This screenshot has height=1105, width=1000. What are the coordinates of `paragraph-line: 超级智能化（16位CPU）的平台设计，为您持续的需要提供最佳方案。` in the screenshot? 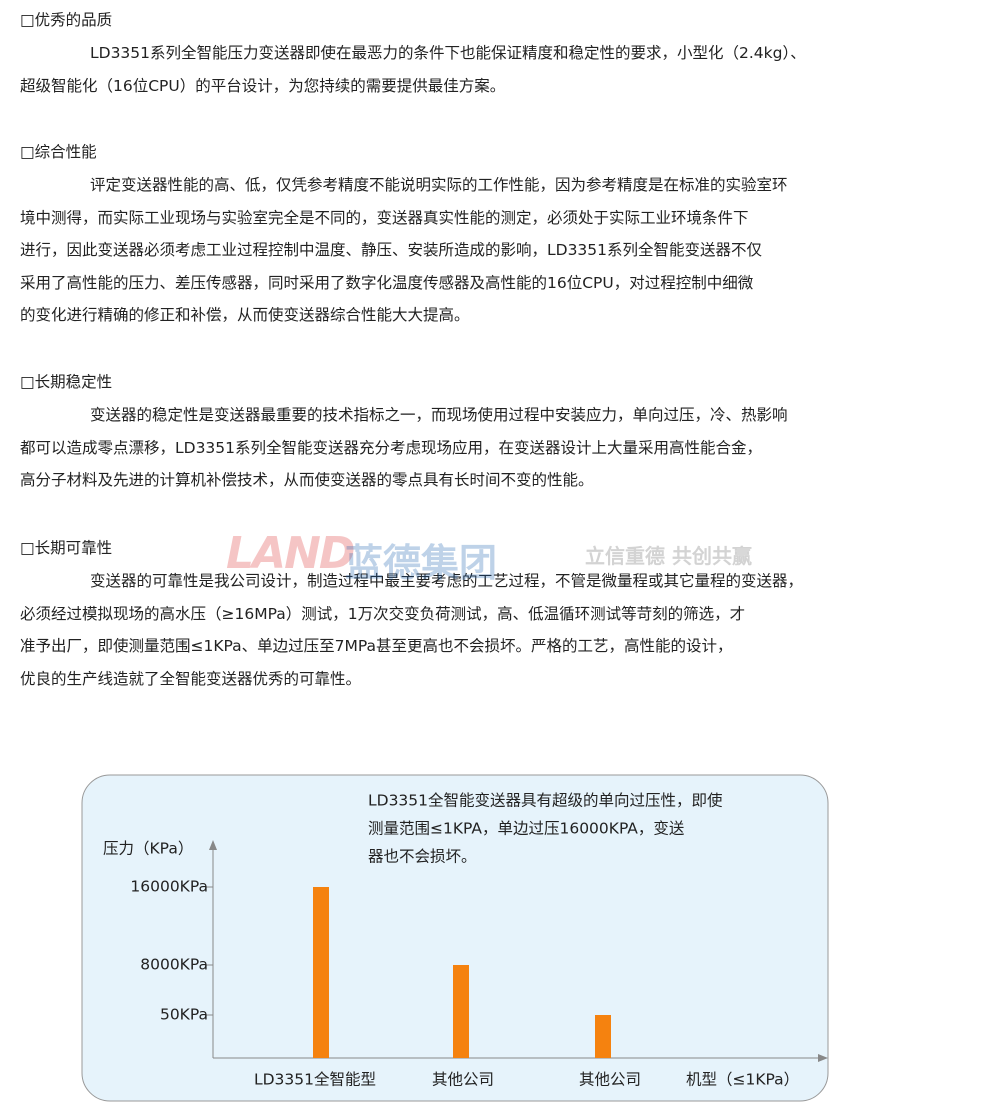 It's located at (263, 85).